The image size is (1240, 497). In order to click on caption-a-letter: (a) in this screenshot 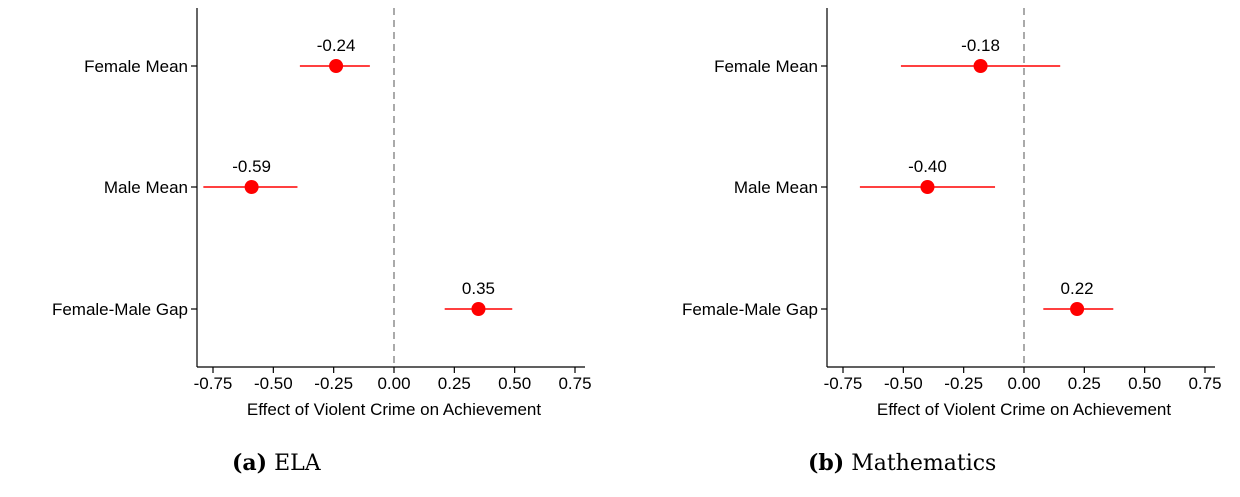, I will do `click(250, 463)`.